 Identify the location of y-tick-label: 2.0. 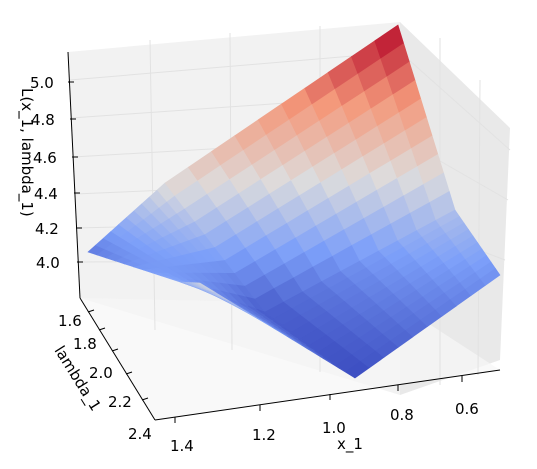
(101, 373).